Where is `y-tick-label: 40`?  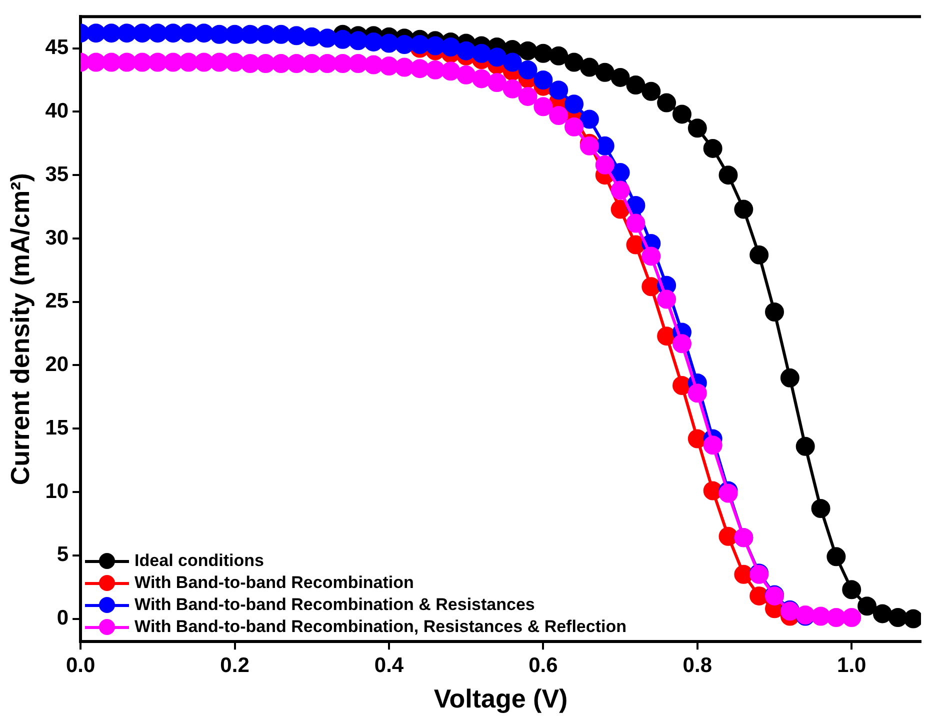 y-tick-label: 40 is located at coordinates (57, 110).